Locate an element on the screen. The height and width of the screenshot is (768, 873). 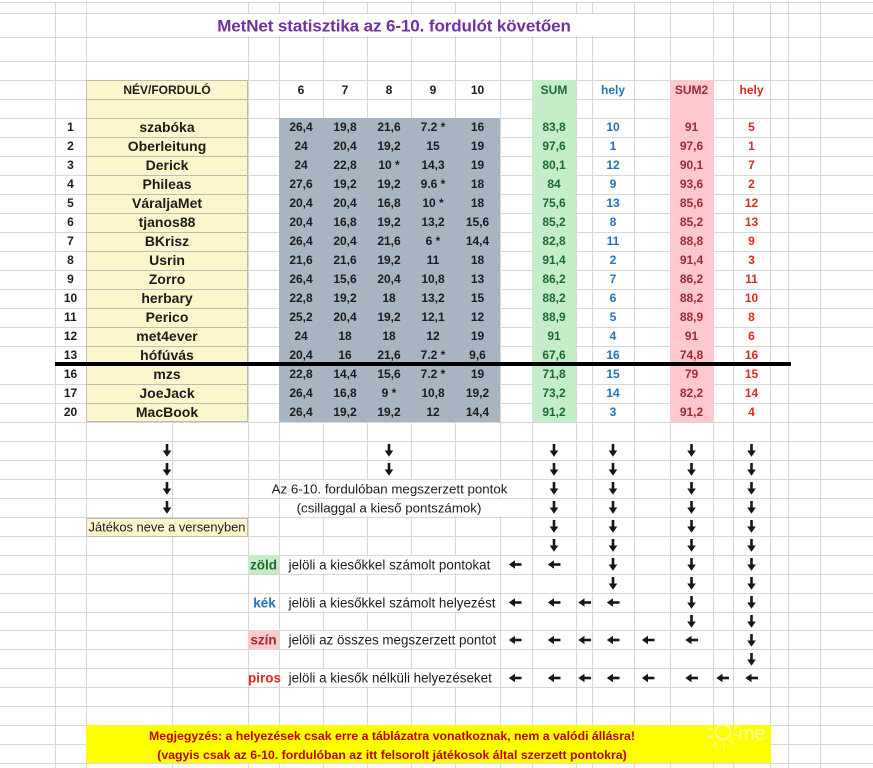
svg-text: me is located at coordinates (752, 734).